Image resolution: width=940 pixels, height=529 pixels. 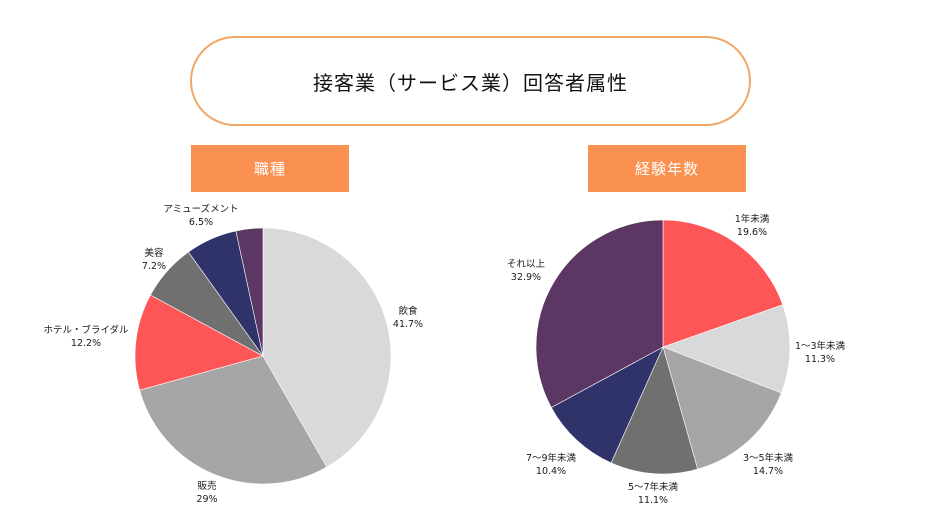 What do you see at coordinates (526, 264) in the screenshot?
I see `slice-label: それ以上` at bounding box center [526, 264].